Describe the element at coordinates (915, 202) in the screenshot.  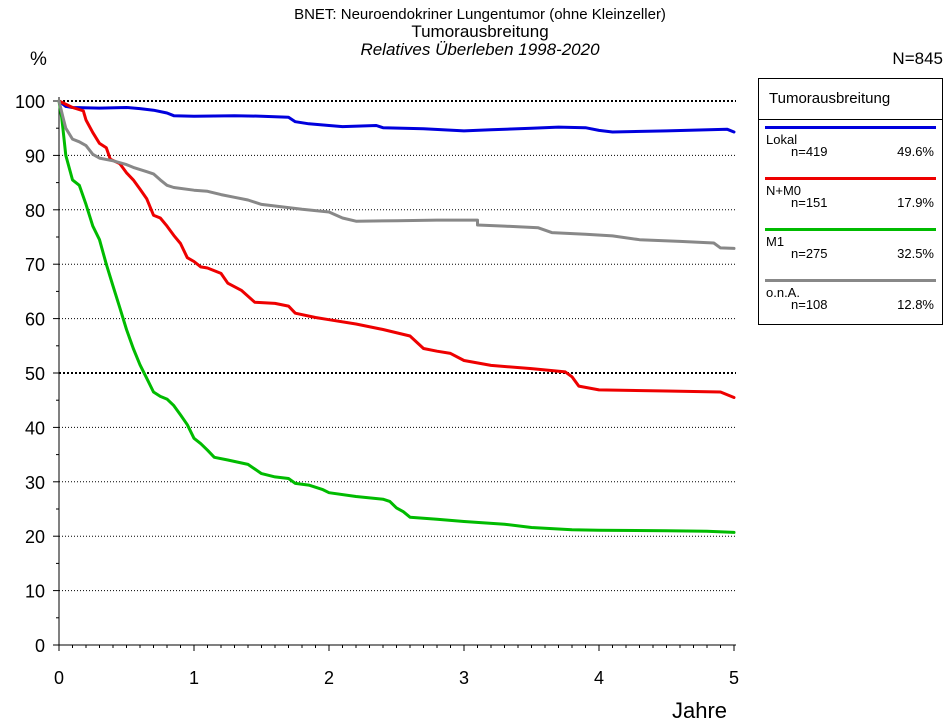
I see `legend-series-pct: 17.9%` at that location.